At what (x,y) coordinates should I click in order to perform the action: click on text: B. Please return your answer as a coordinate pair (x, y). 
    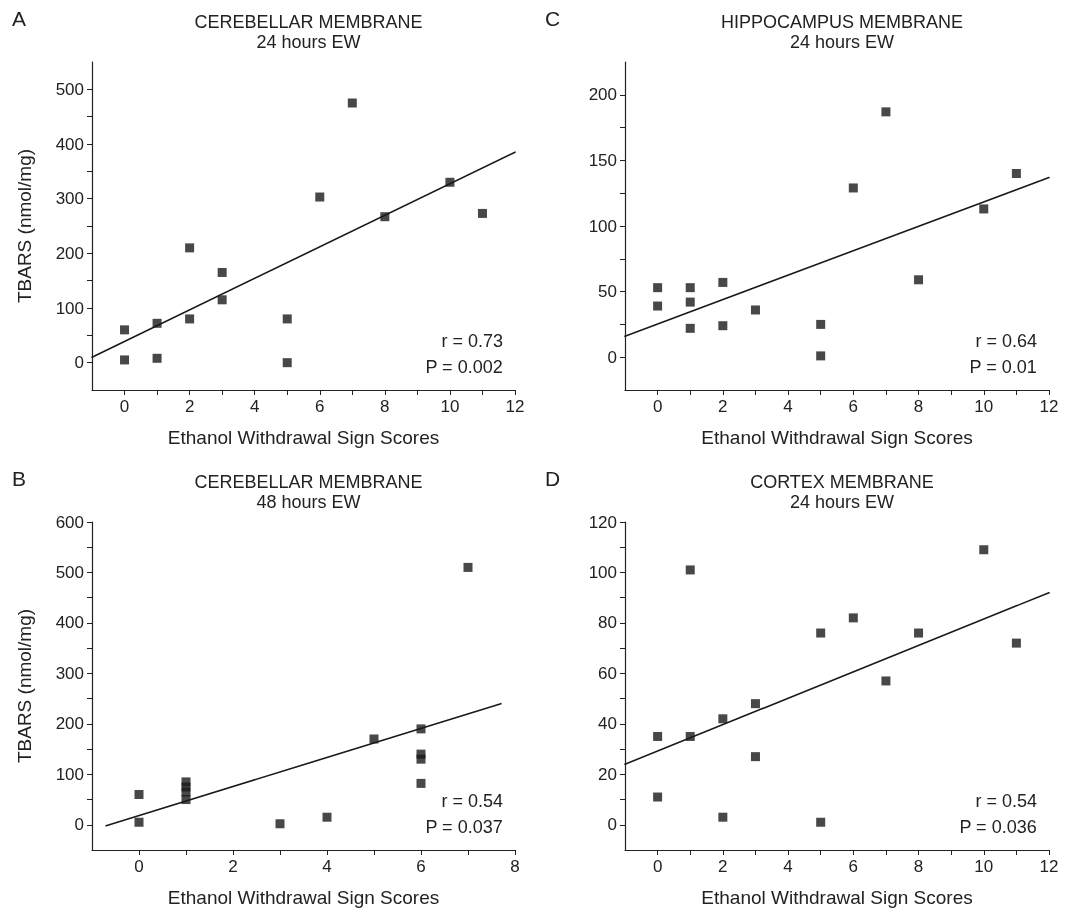
    Looking at the image, I should click on (19, 478).